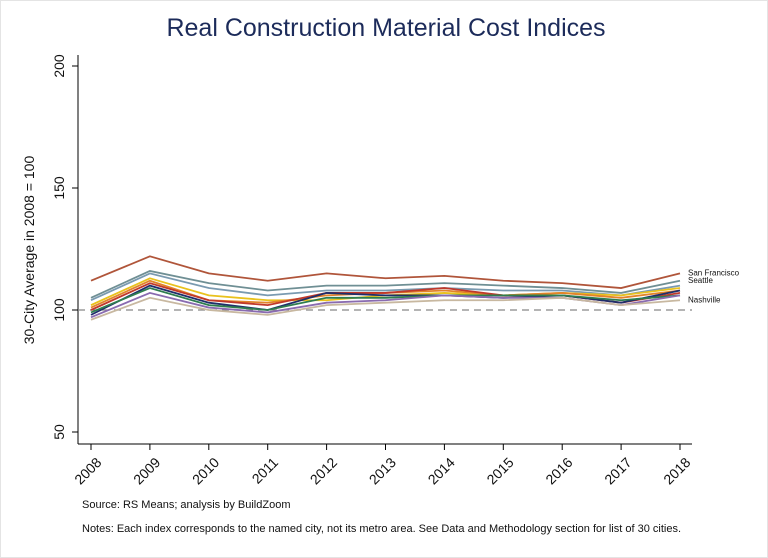  Describe the element at coordinates (29, 250) in the screenshot. I see `y-axis-label: 30-City Average in 2008 = 100` at that location.